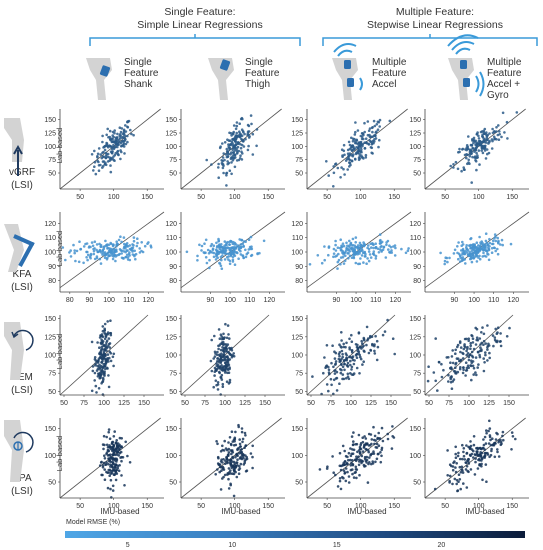  What do you see at coordinates (221, 79) in the screenshot?
I see `thigh-sensor-icon` at bounding box center [221, 79].